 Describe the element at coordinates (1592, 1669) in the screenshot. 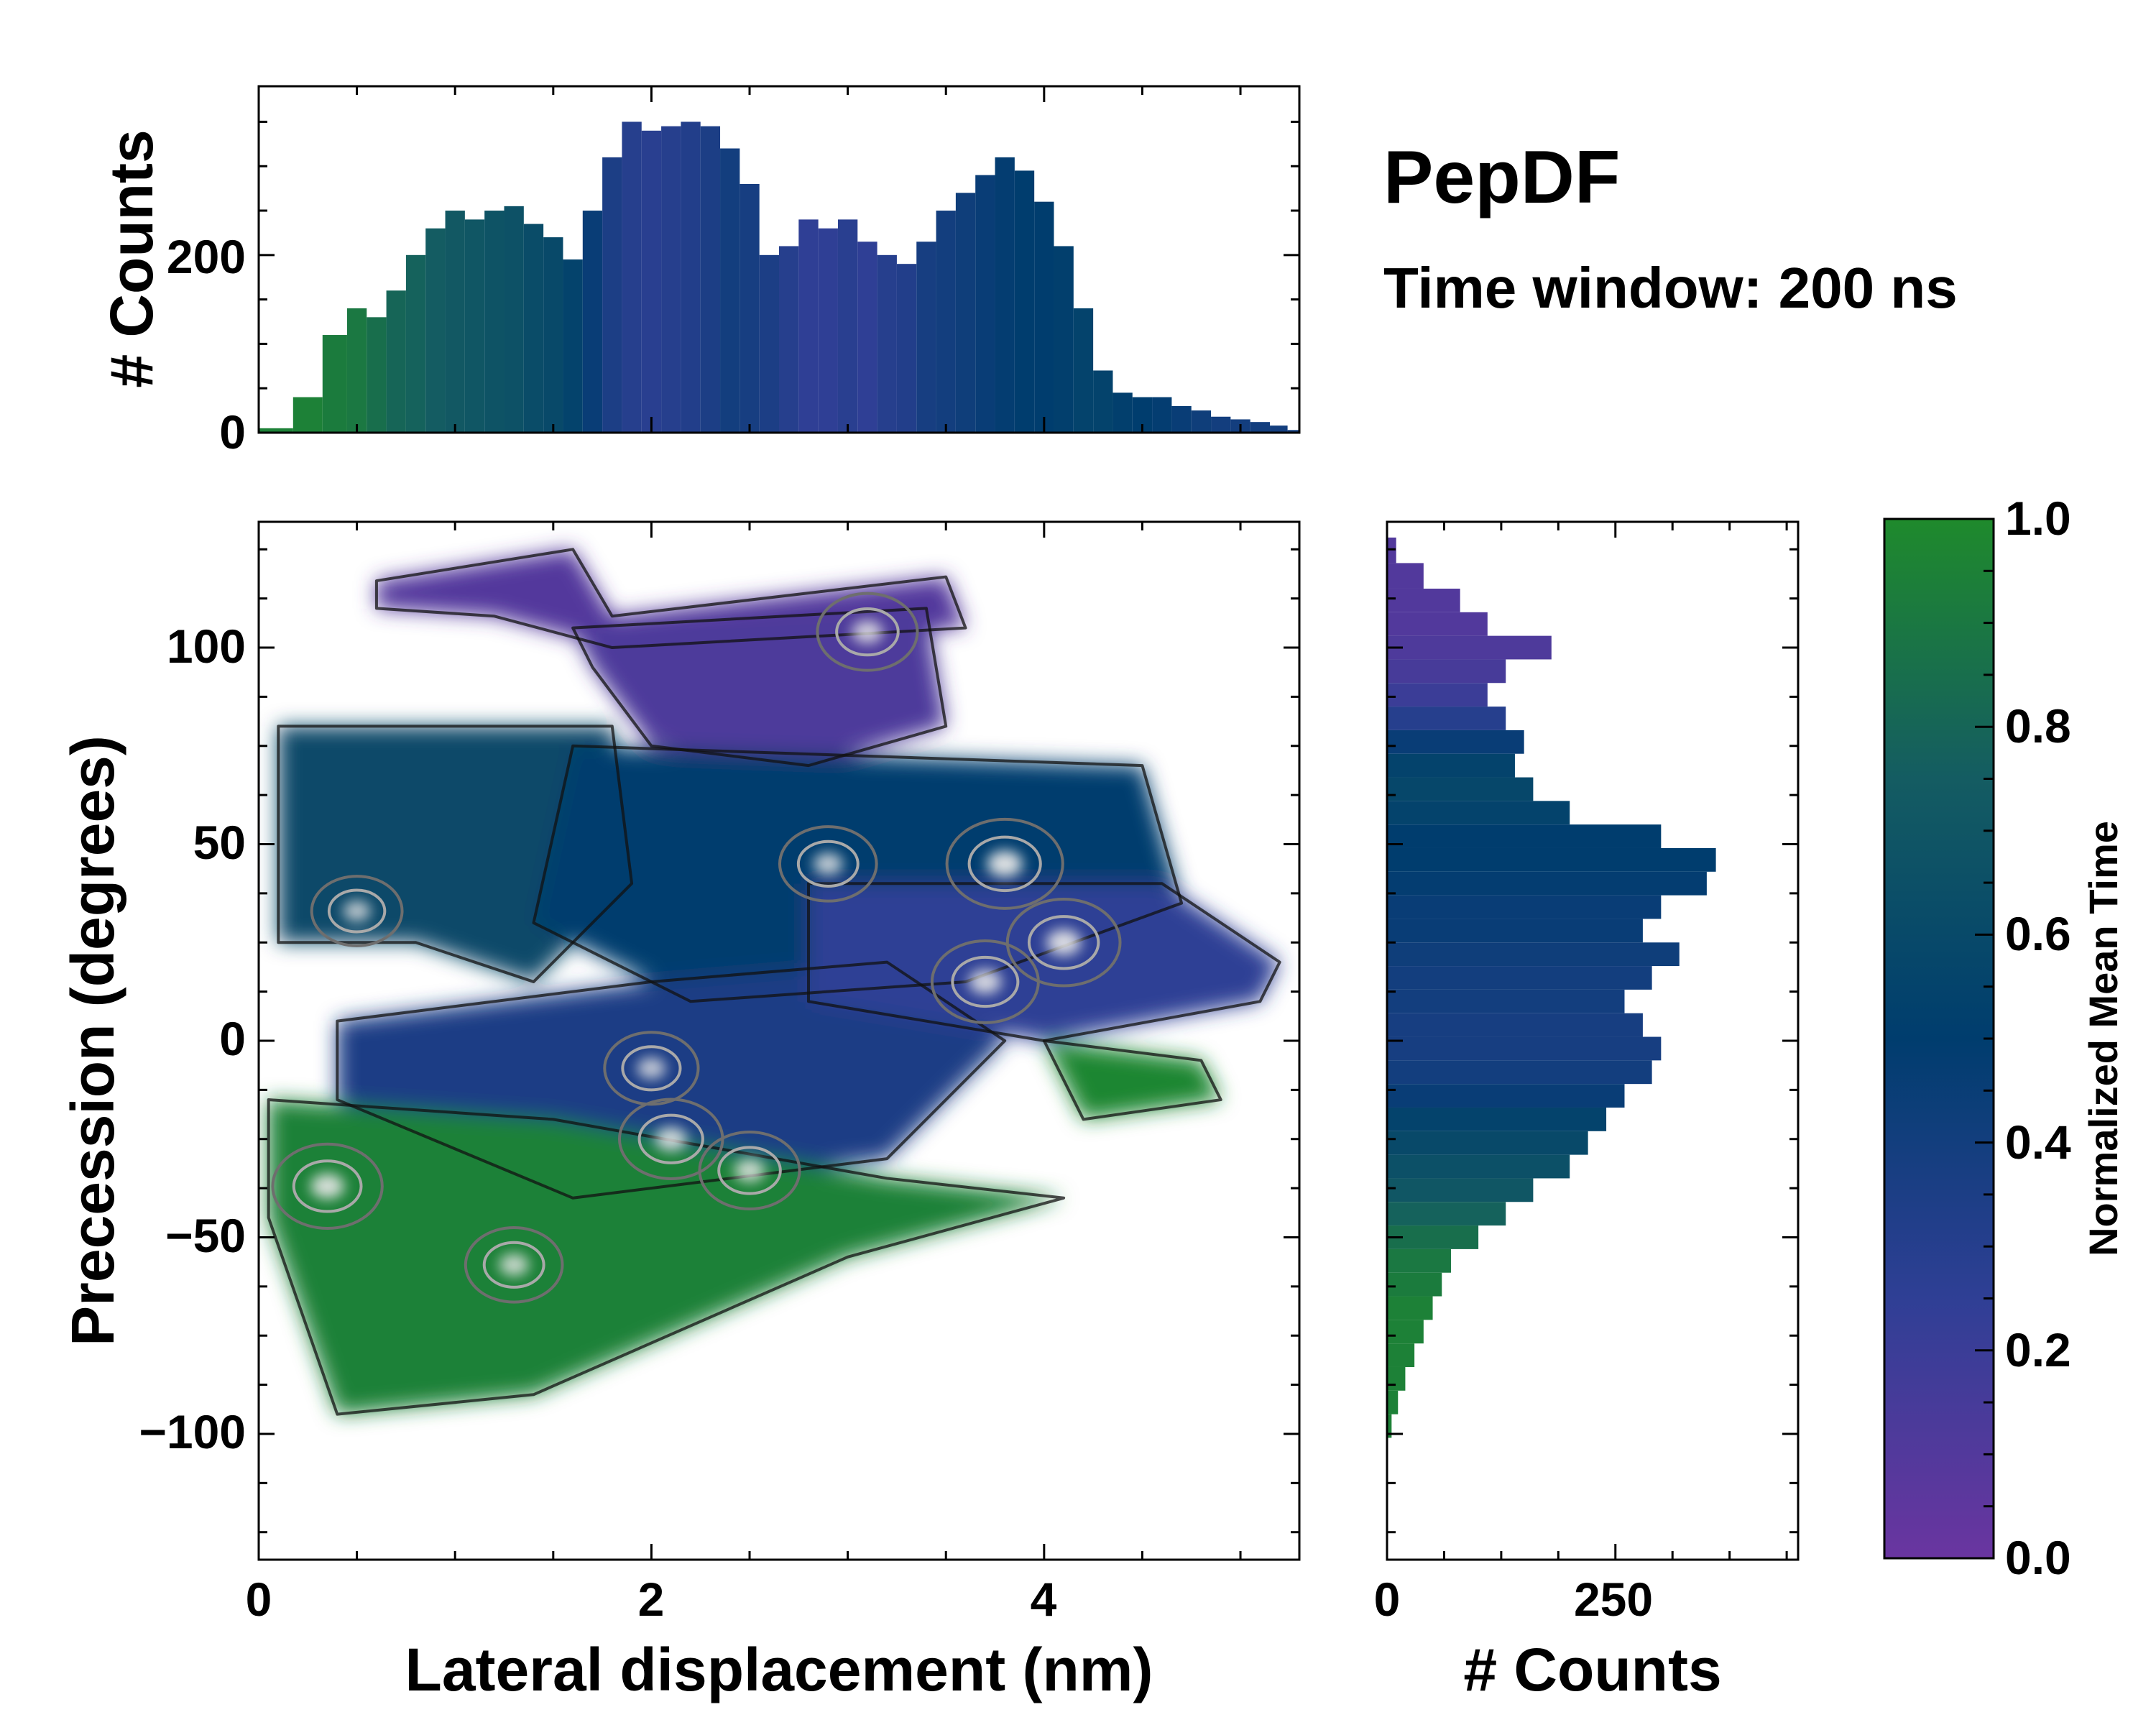

I see `right-histogram-xlabel: # Counts` at that location.